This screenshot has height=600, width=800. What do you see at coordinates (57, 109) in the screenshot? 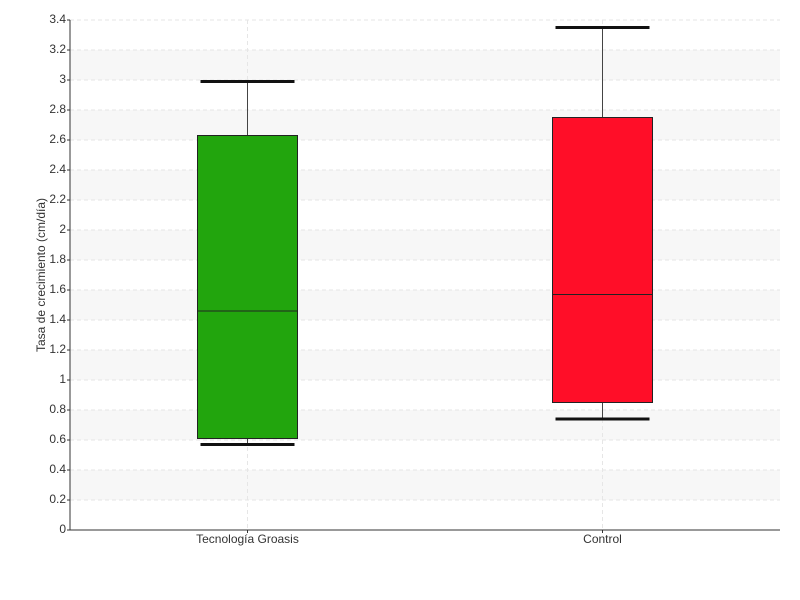
I see `y-tick-label: 2.8` at bounding box center [57, 109].